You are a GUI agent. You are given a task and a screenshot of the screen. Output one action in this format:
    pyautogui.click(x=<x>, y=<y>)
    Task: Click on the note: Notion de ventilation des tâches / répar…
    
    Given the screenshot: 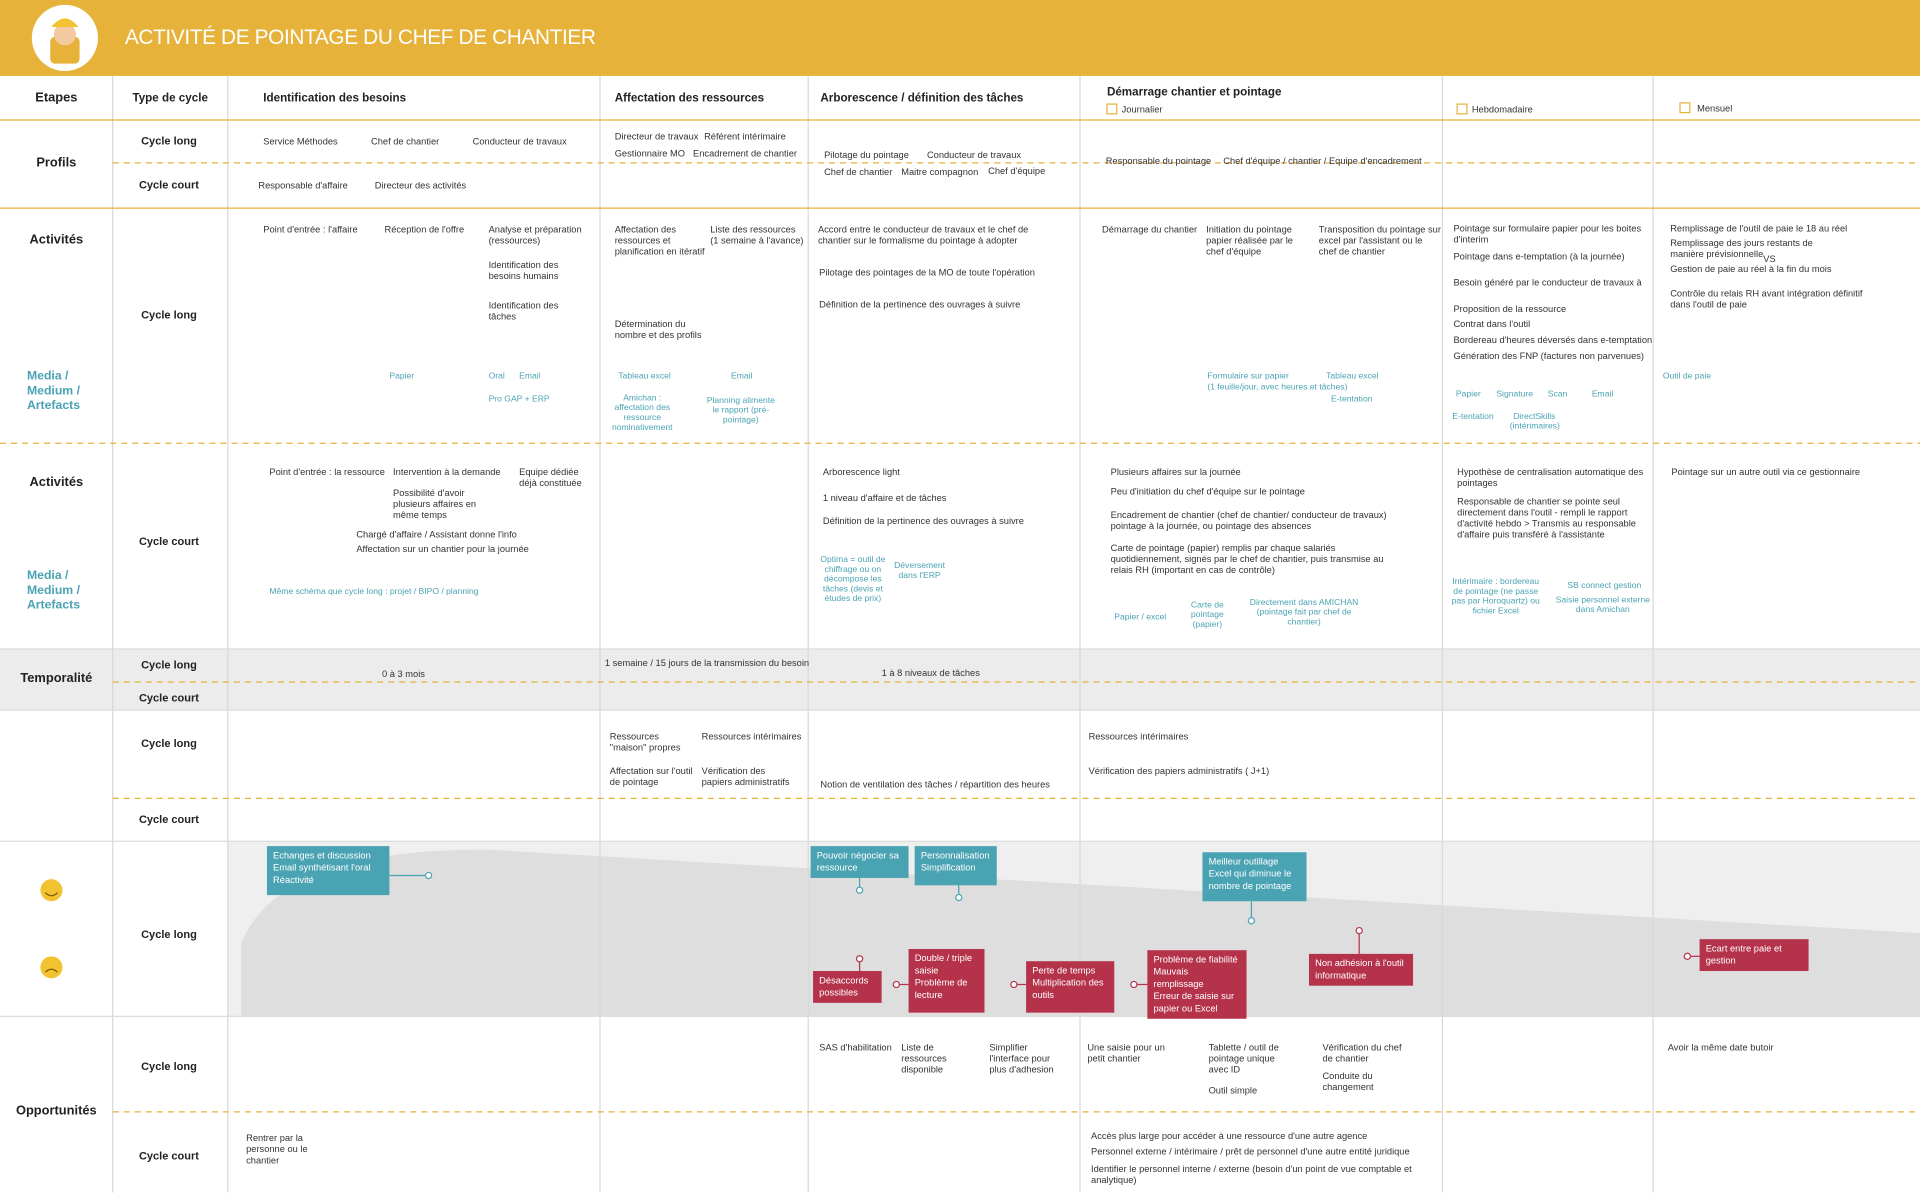 What is the action you would take?
    pyautogui.click(x=935, y=784)
    